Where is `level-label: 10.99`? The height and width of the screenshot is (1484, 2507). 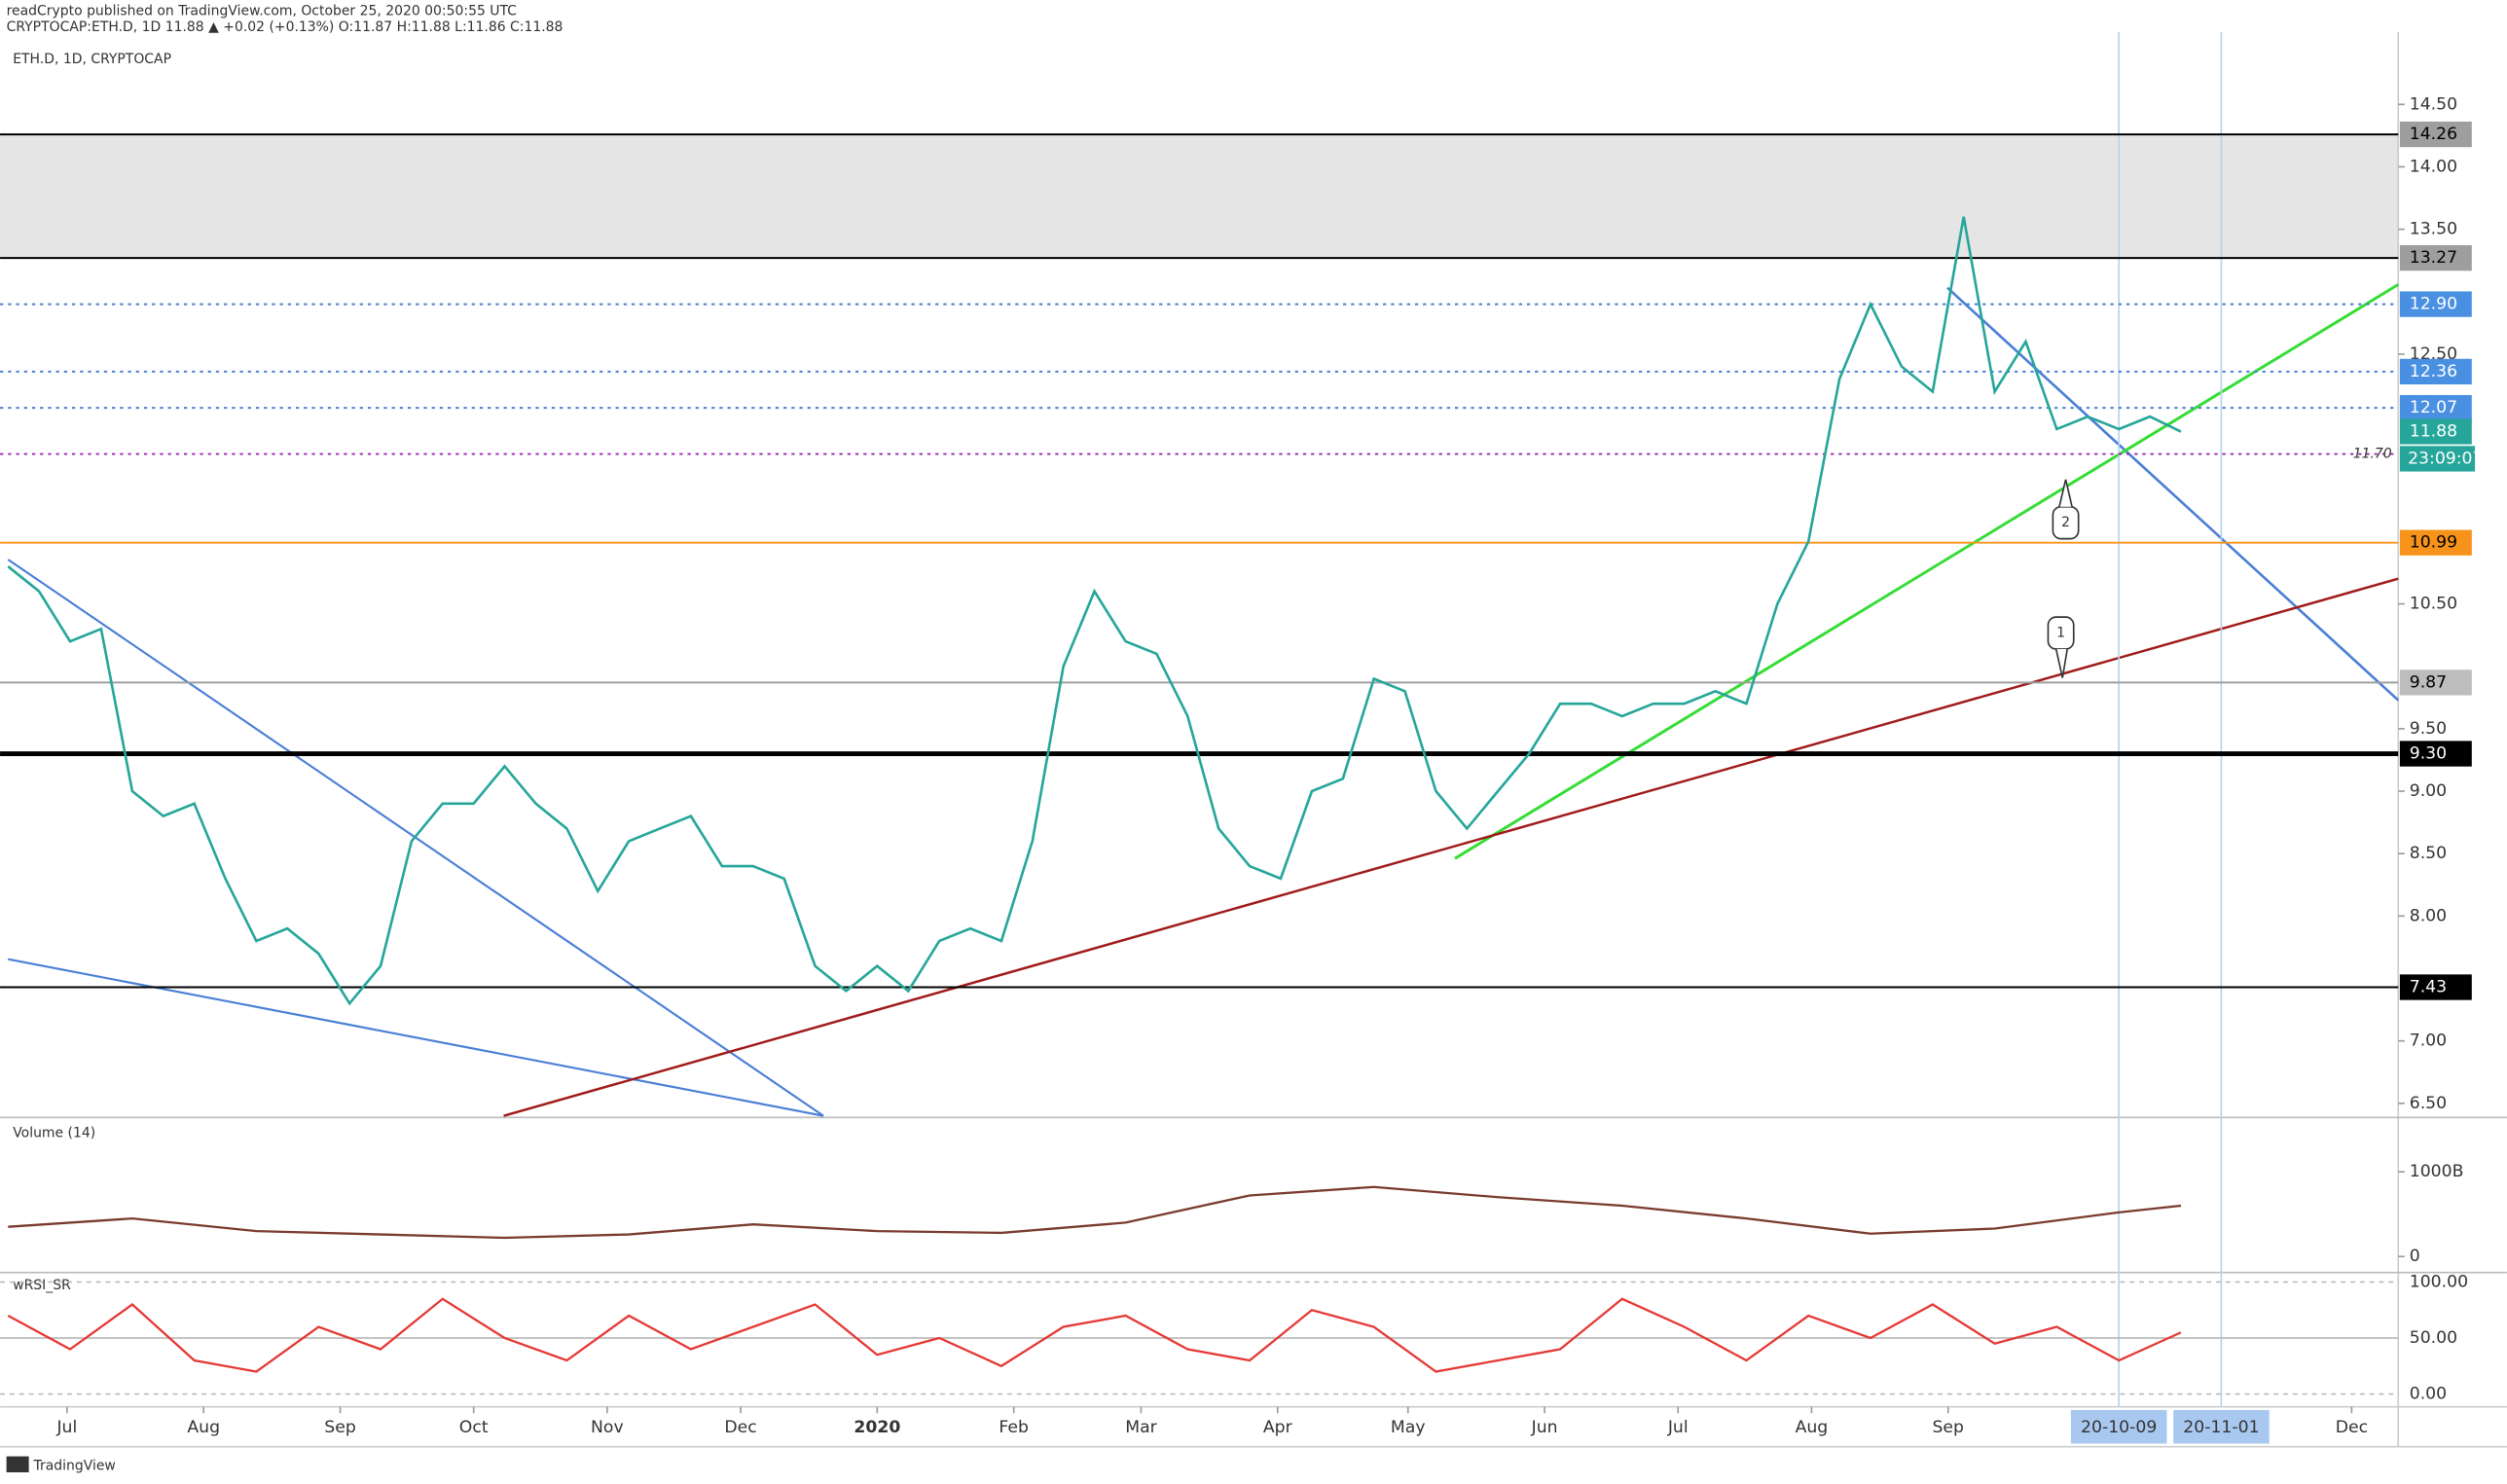 level-label: 10.99 is located at coordinates (2434, 543).